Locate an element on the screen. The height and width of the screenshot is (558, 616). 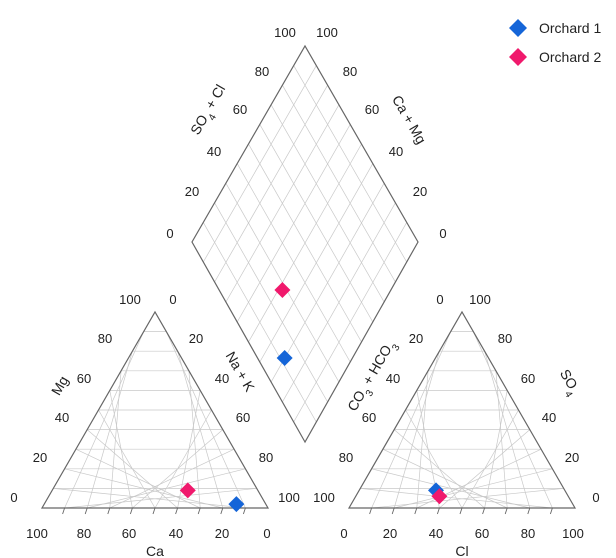
diamond-camg-tick-label: 20 is located at coordinates (420, 191).